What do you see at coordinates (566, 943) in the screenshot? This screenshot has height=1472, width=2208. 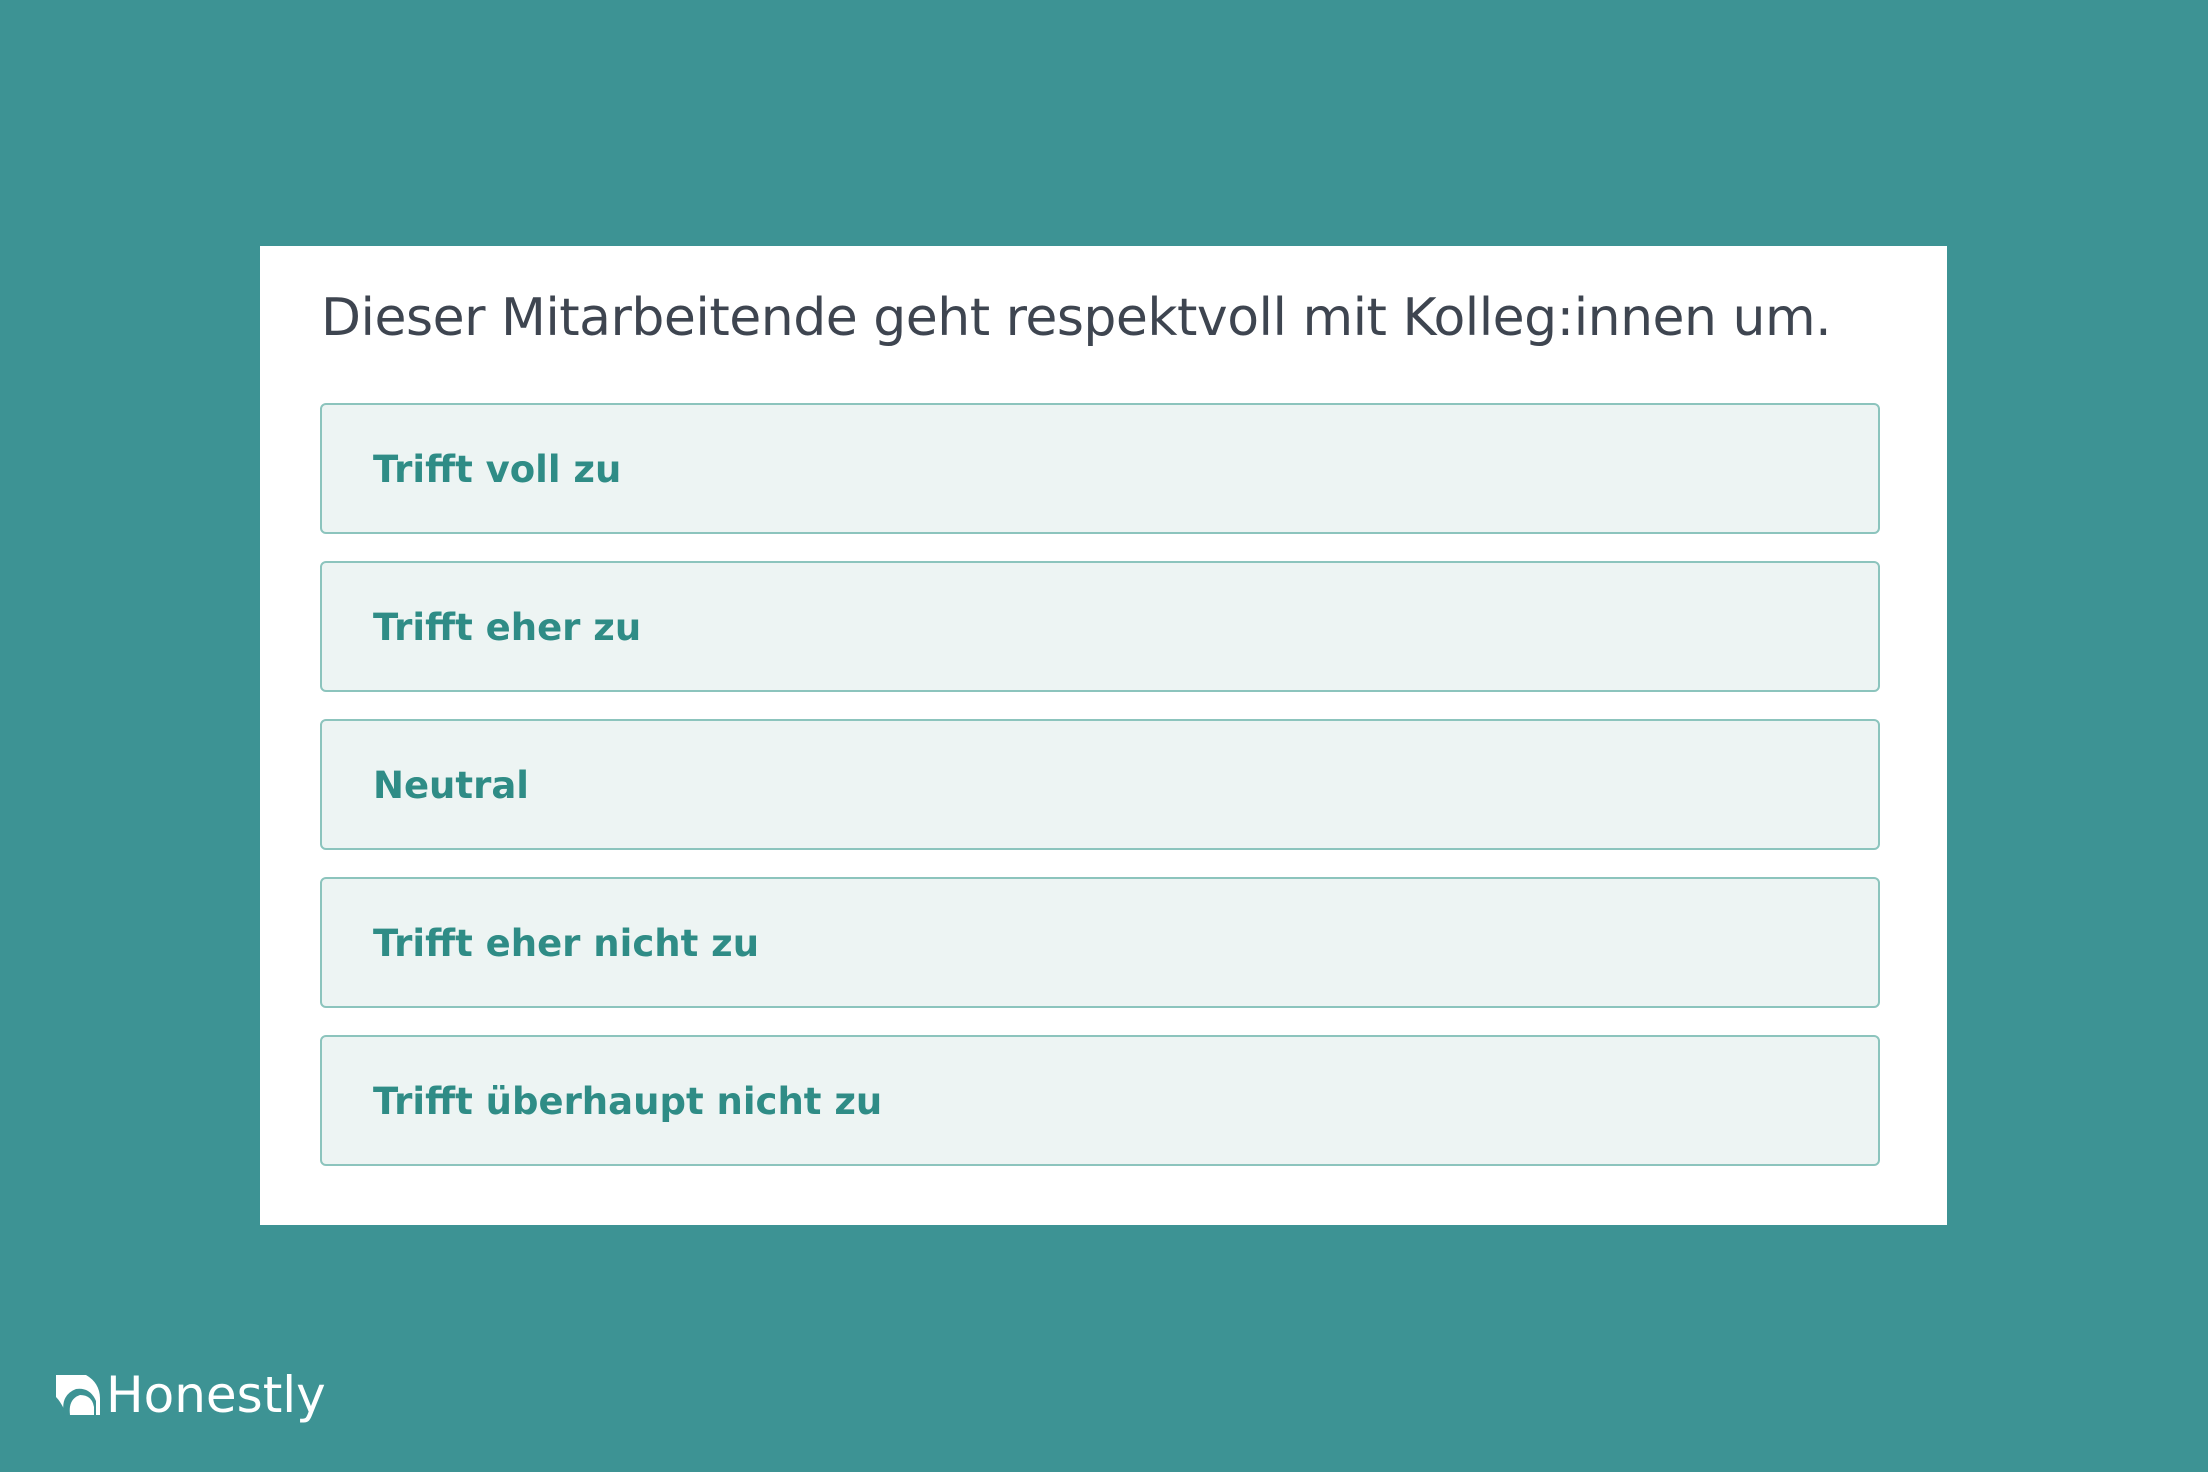 I see `option-label: Trifft eher nicht zu` at bounding box center [566, 943].